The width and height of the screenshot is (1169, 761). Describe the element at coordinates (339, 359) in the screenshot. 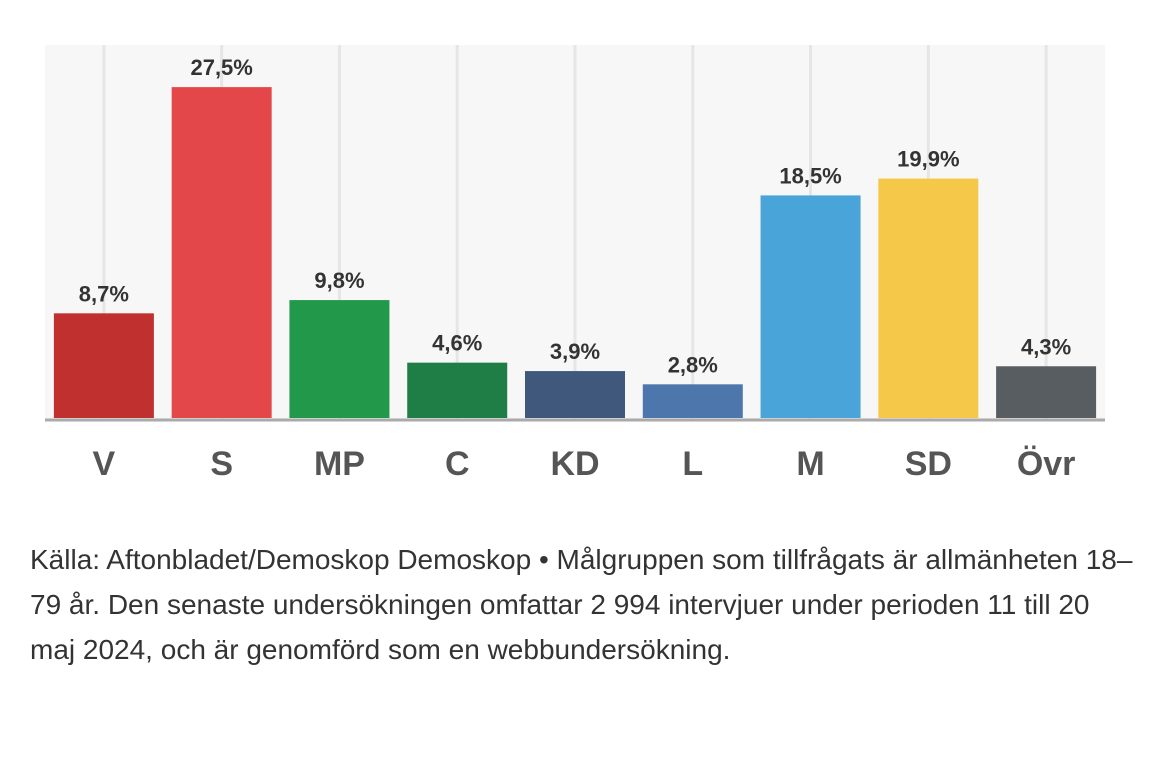

I see `bar-mp` at that location.